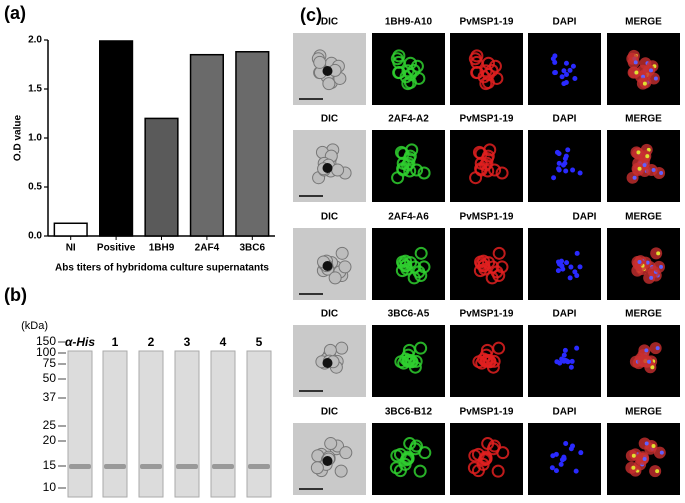  What do you see at coordinates (329, 119) in the screenshot?
I see `channel-label: DIC` at bounding box center [329, 119].